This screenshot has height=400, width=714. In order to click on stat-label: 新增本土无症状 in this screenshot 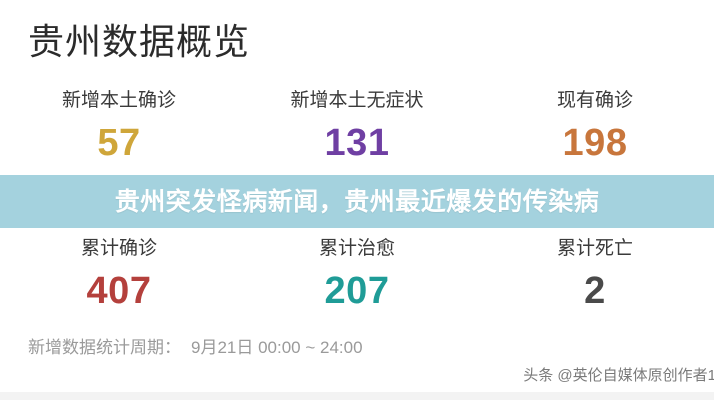, I will do `click(357, 100)`.